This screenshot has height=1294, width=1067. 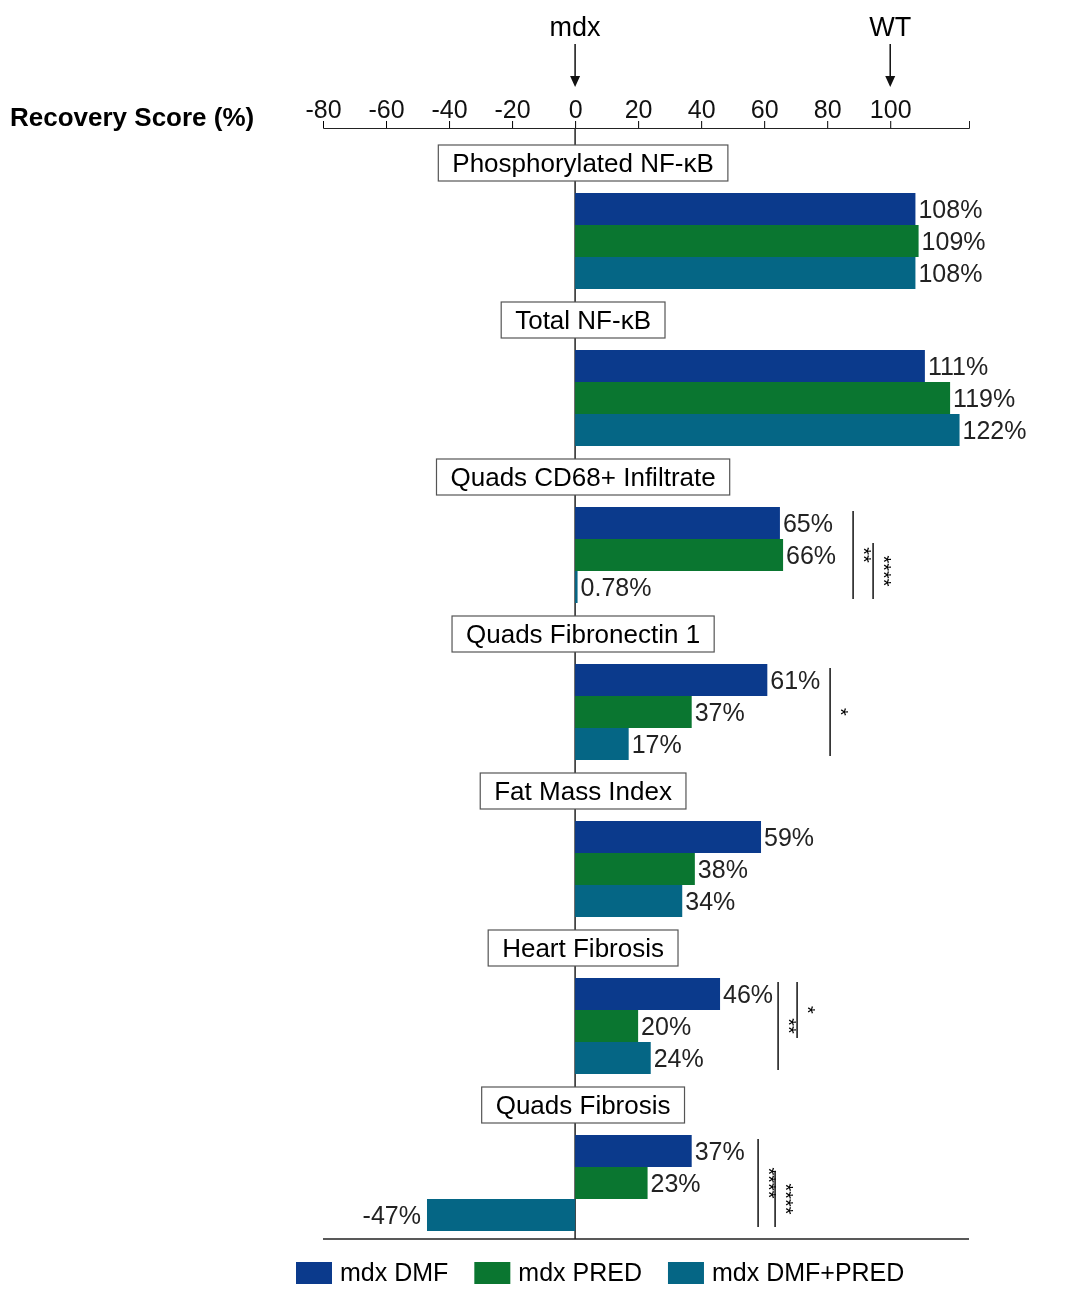 What do you see at coordinates (678, 1058) in the screenshot?
I see `data-label: 24%` at bounding box center [678, 1058].